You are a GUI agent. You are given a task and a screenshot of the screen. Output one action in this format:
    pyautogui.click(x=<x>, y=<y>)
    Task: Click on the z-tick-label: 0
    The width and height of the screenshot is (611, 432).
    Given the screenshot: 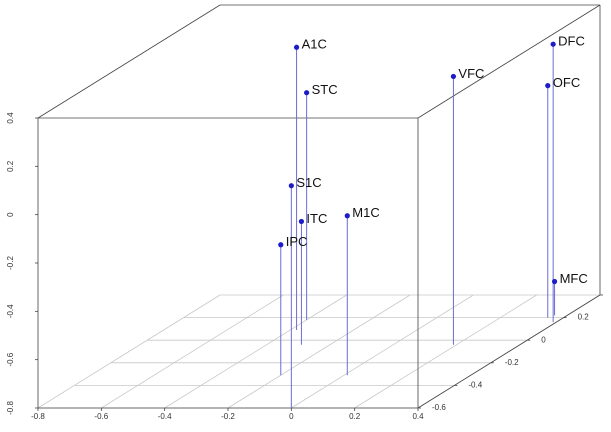 What is the action you would take?
    pyautogui.click(x=10, y=214)
    